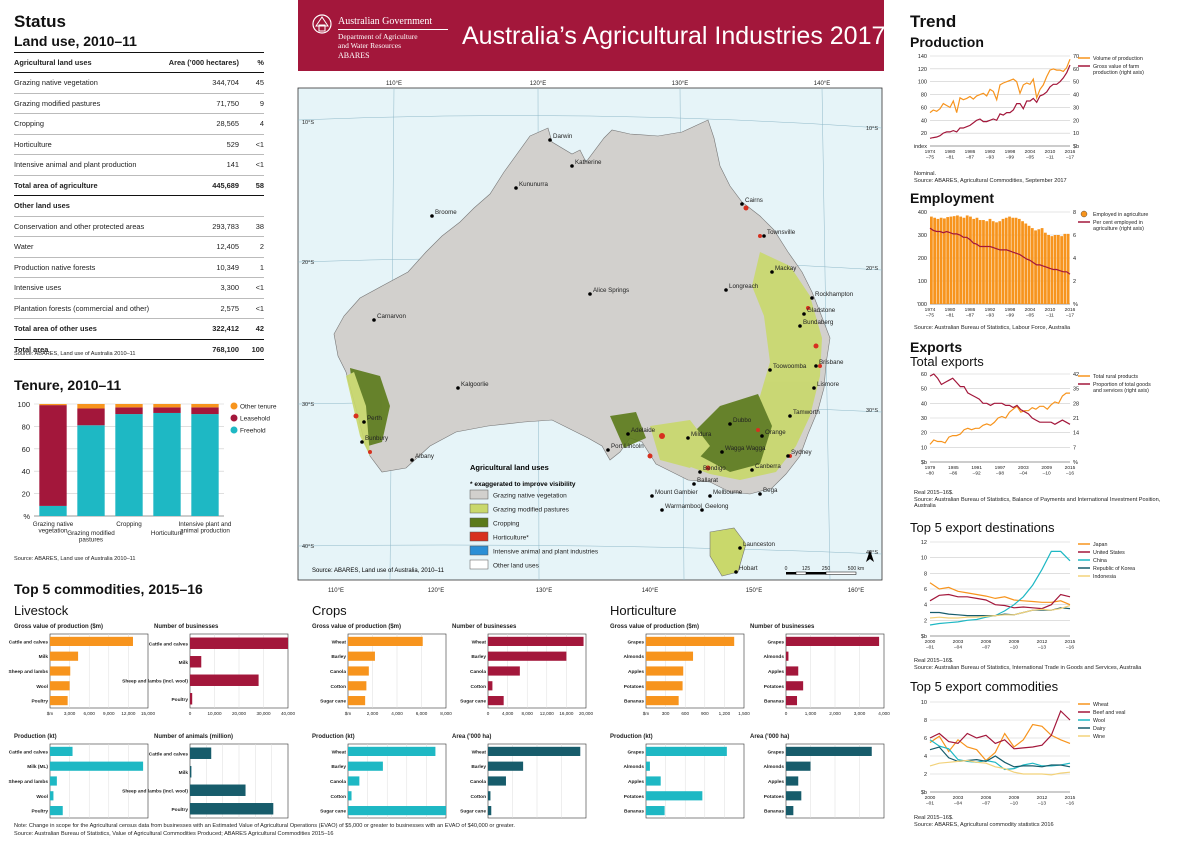 The height and width of the screenshot is (846, 1196). Describe the element at coordinates (1070, 471) in the screenshot. I see `trend-xtick: 2015 –16` at that location.